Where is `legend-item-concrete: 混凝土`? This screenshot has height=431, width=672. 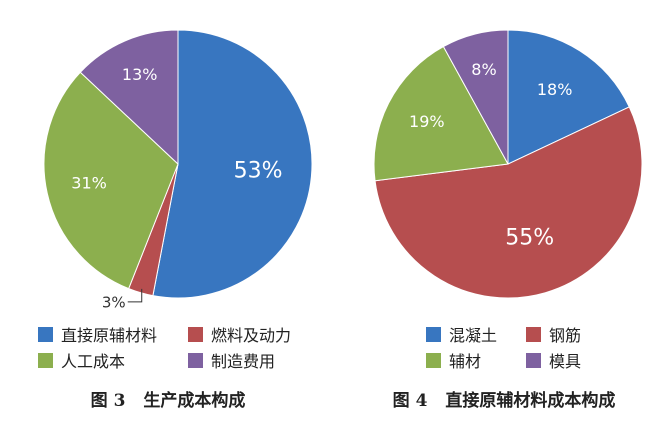 legend-item-concrete: 混凝土 is located at coordinates (461, 334).